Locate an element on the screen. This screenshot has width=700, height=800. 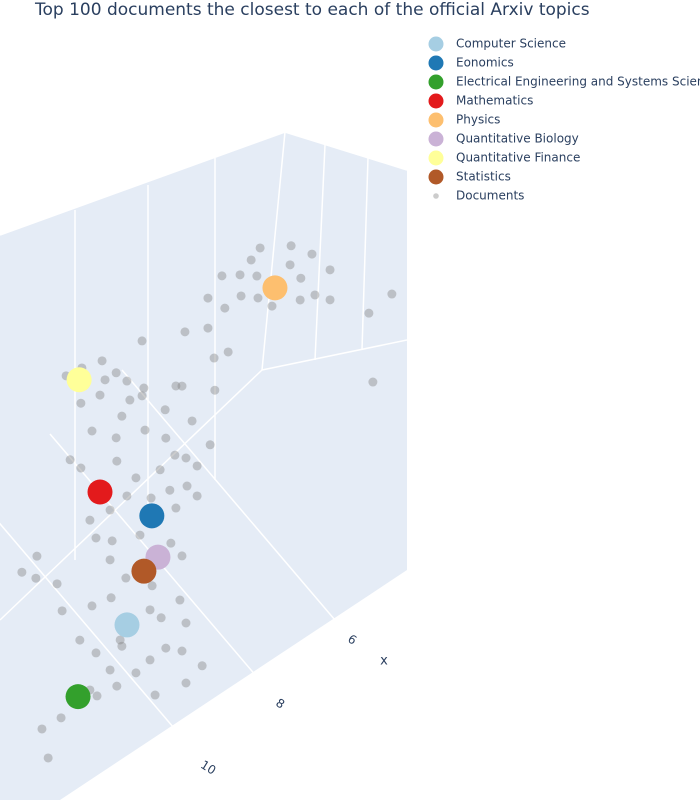
legend-label: Statistics is located at coordinates (483, 177).